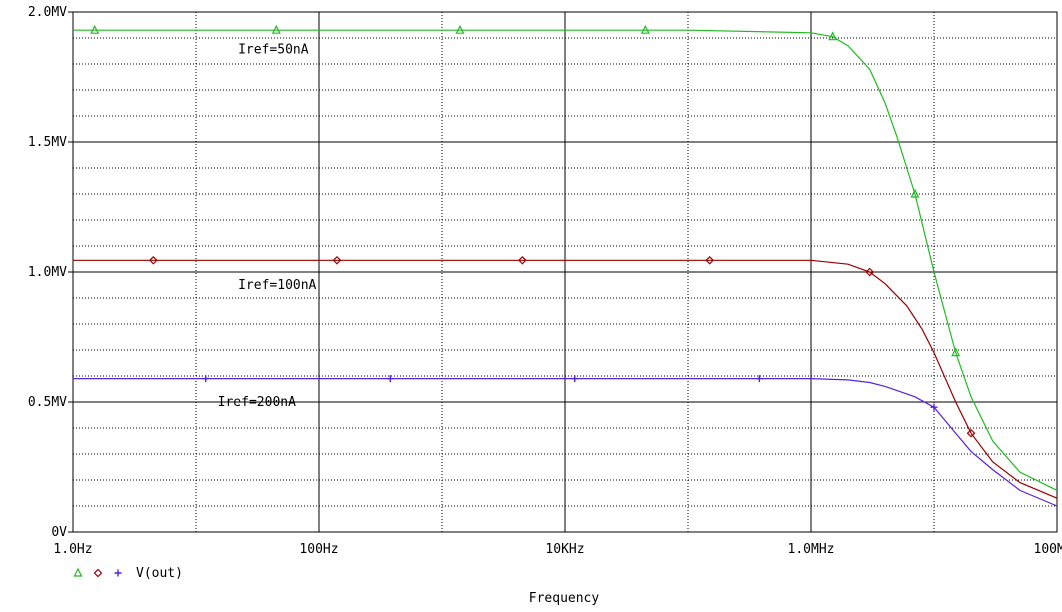 Image resolution: width=1062 pixels, height=612 pixels. I want to click on y-tick-label: 1.0MV, so click(47, 272).